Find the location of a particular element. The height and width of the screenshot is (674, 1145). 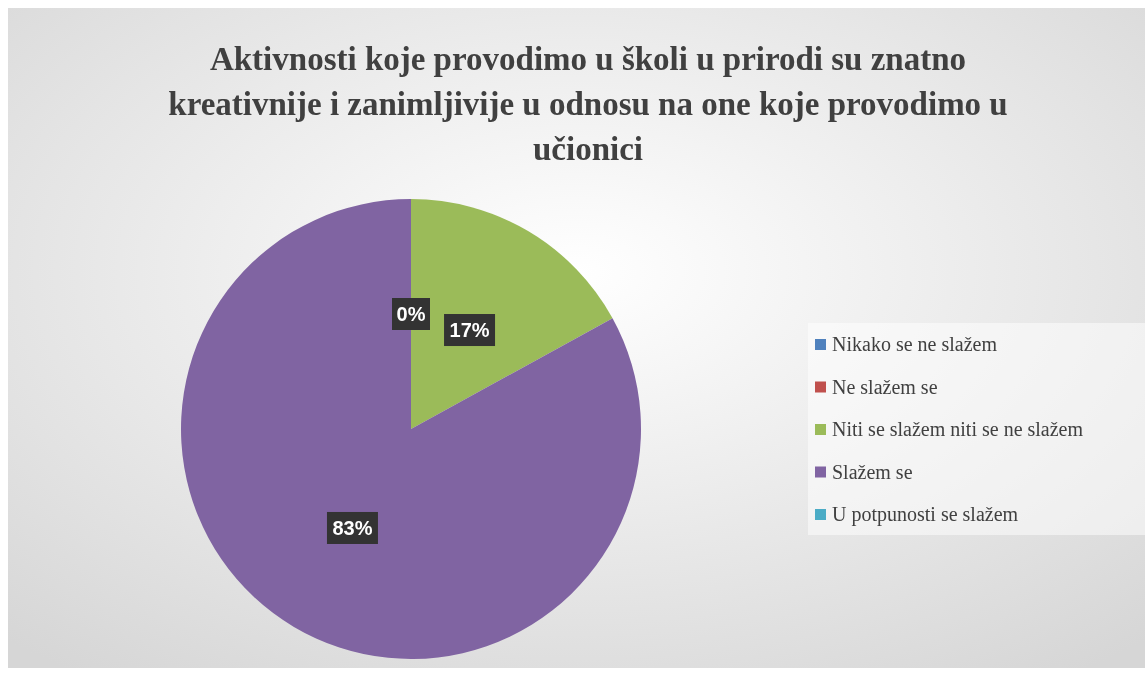

data-label: 83% is located at coordinates (352, 527).